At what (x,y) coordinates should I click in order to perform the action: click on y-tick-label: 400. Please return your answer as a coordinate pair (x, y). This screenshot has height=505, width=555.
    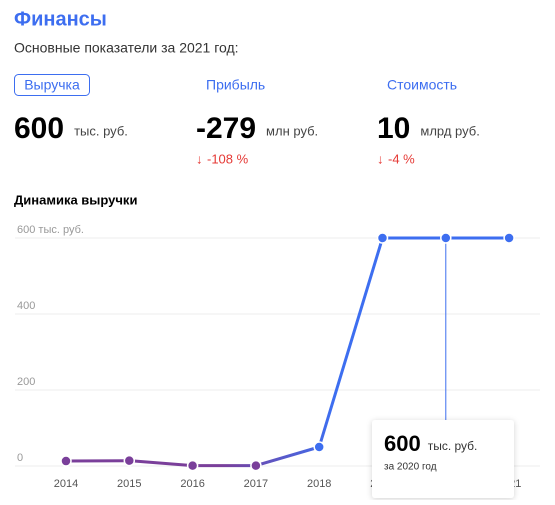
    Looking at the image, I should click on (26, 306).